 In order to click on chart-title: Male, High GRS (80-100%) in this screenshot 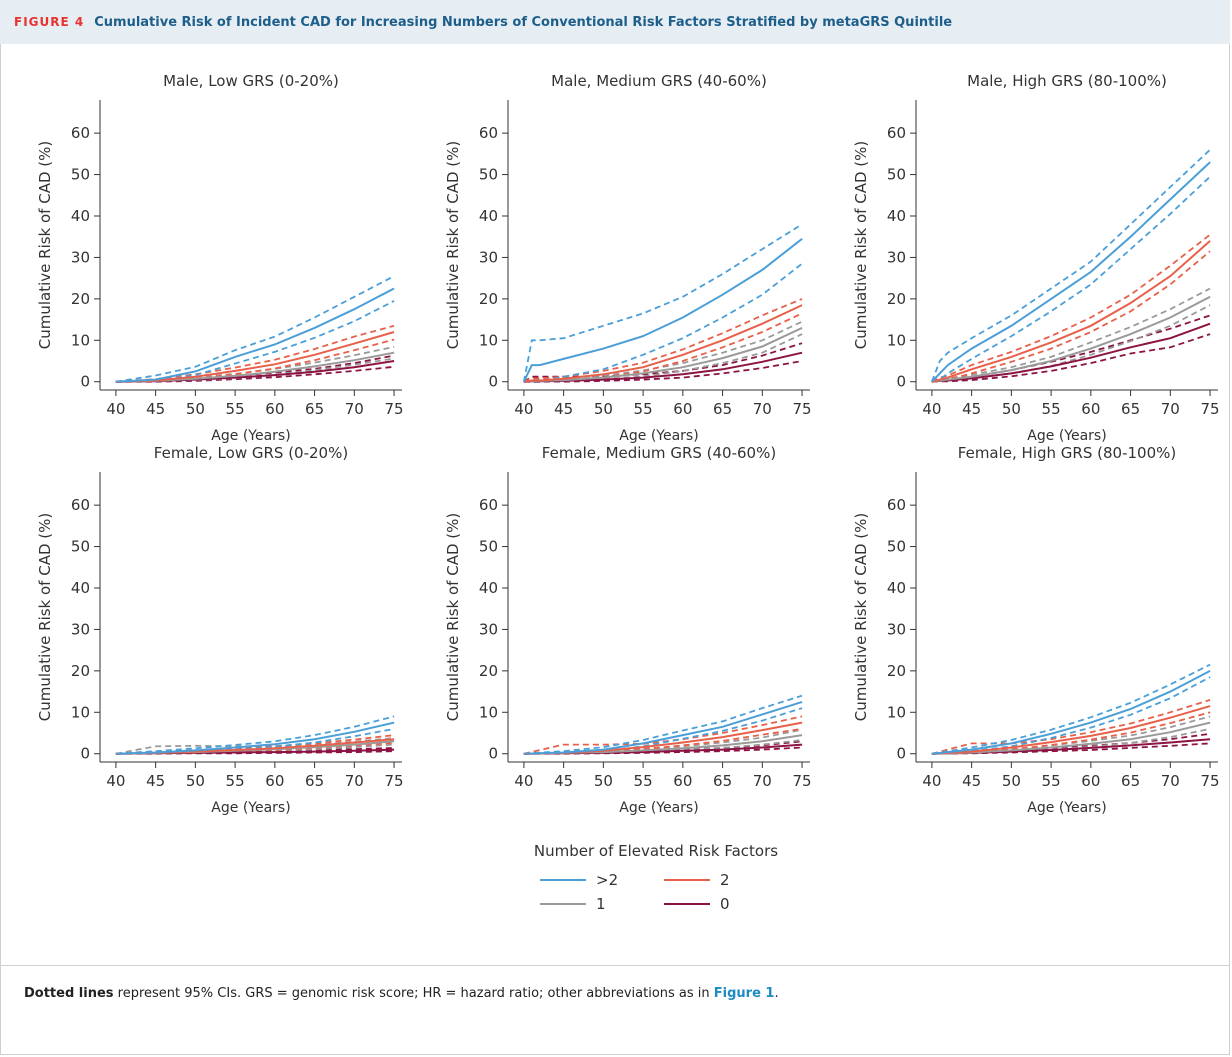, I will do `click(1067, 81)`.